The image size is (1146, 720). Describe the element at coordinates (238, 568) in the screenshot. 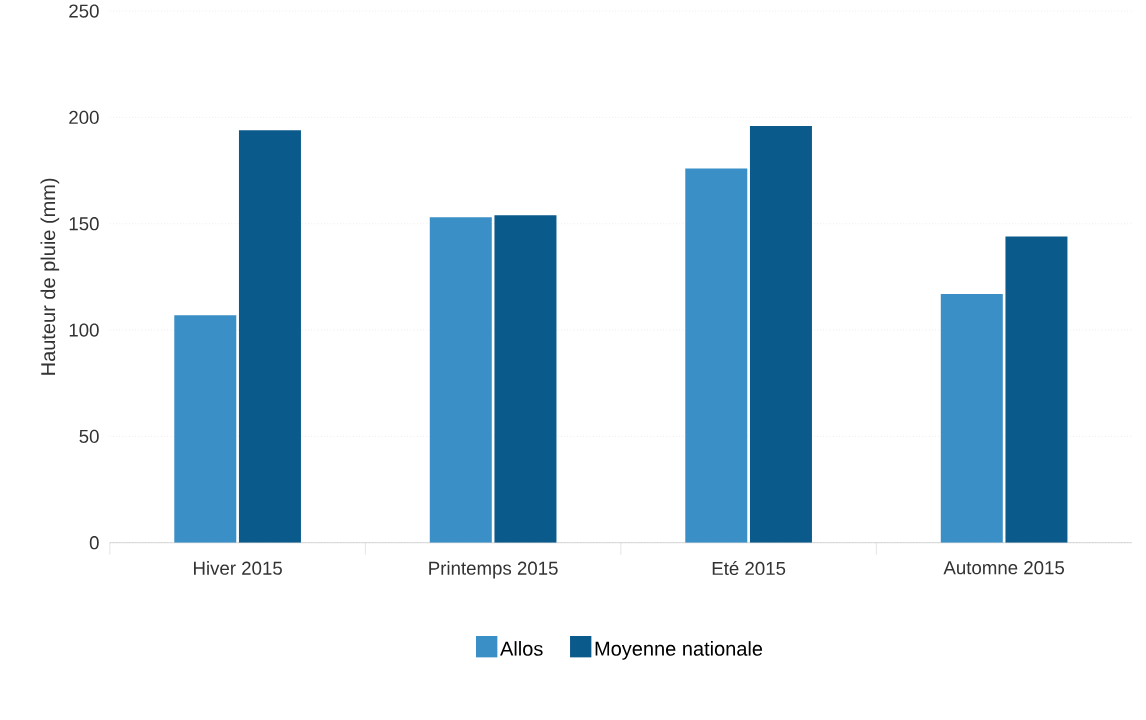

I see `x-tick-label: Hiver 2015` at that location.